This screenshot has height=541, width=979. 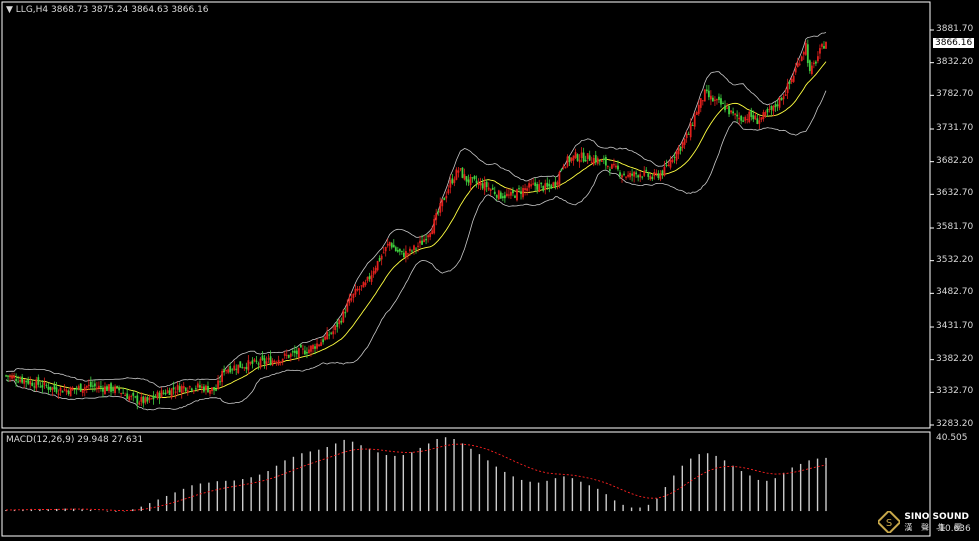 What do you see at coordinates (955, 29) in the screenshot?
I see `y-tick-label: 3881.70` at bounding box center [955, 29].